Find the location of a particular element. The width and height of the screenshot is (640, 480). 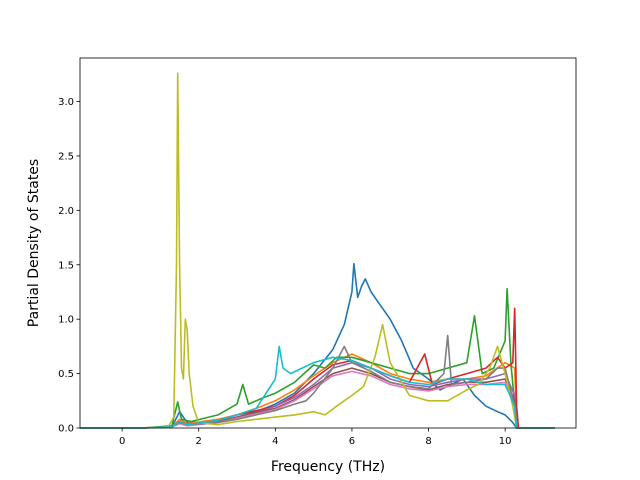

y-tick-label: 1.0 is located at coordinates (66, 320).